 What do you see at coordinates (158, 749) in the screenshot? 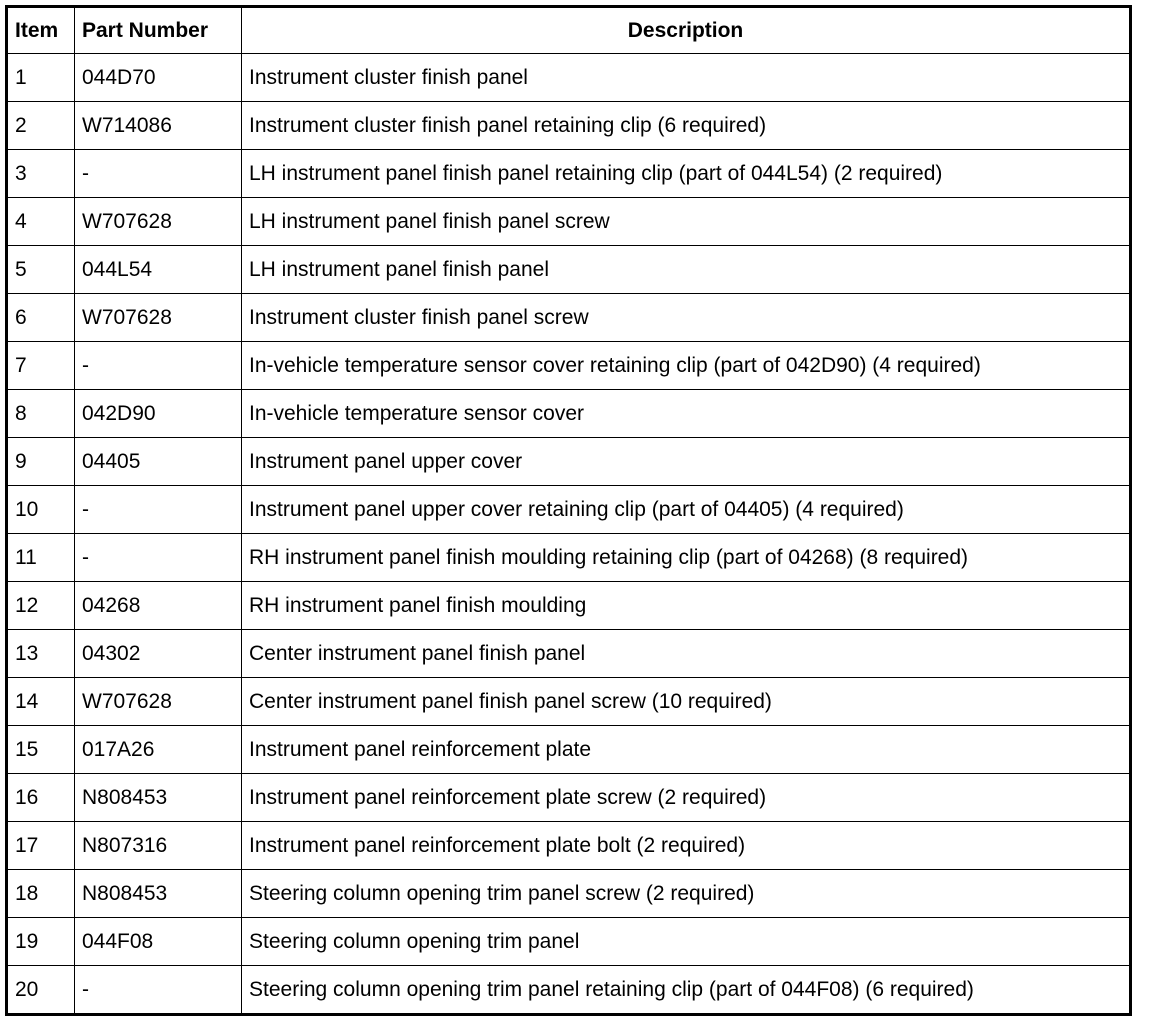
I see `cell-part-number: 017A26` at bounding box center [158, 749].